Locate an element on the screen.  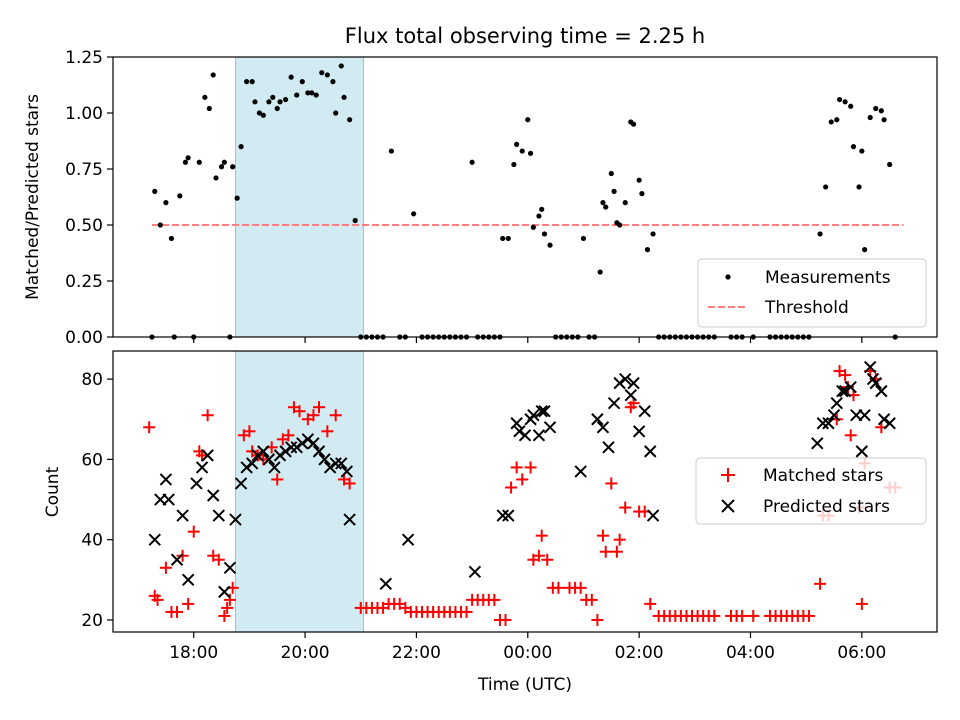
figure-title: Flux total observing time = 2.25 h is located at coordinates (525, 36).